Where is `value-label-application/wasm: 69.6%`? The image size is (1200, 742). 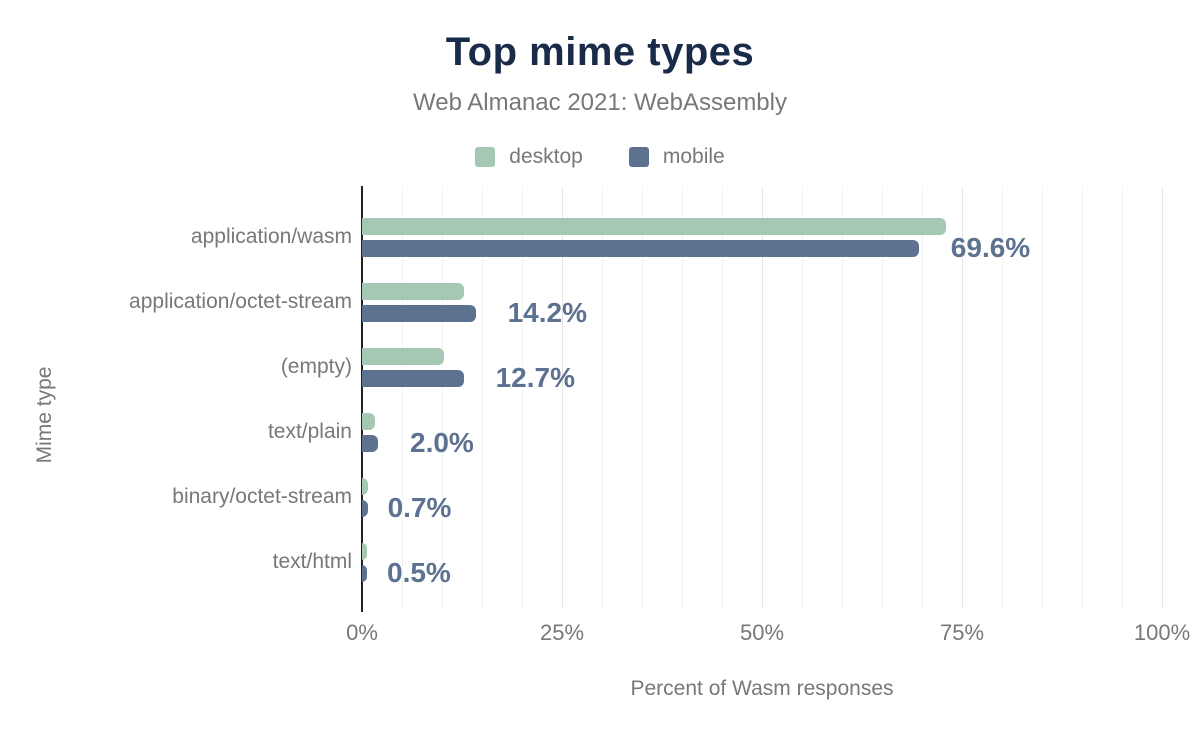 value-label-application/wasm: 69.6% is located at coordinates (990, 247).